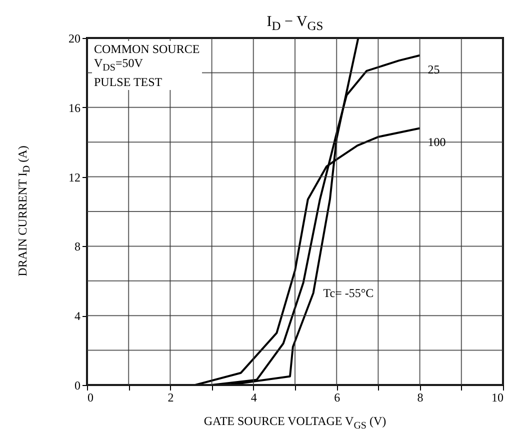 Image resolution: width=513 pixels, height=445 pixels. What do you see at coordinates (77, 385) in the screenshot?
I see `y-tick-label: 0` at bounding box center [77, 385].